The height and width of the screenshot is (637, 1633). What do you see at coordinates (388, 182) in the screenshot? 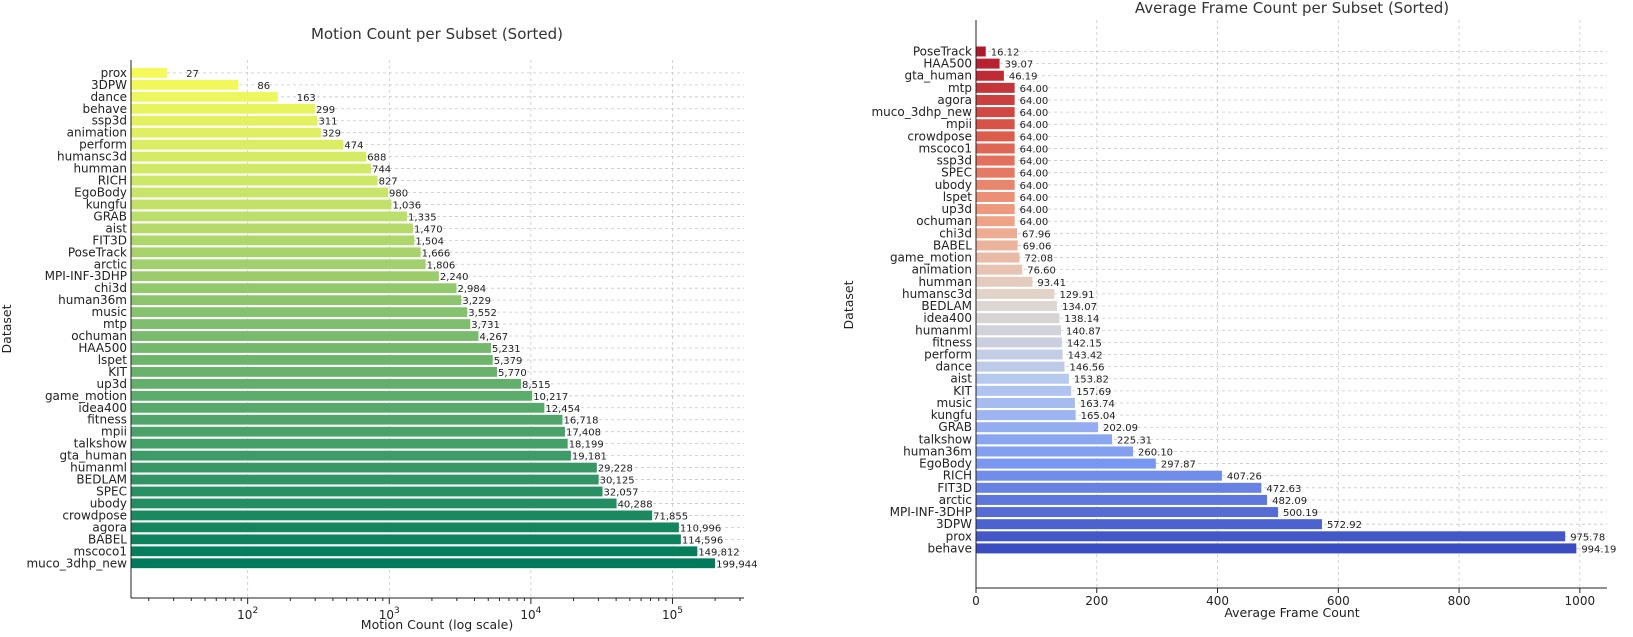
I see `value-label: 827` at bounding box center [388, 182].